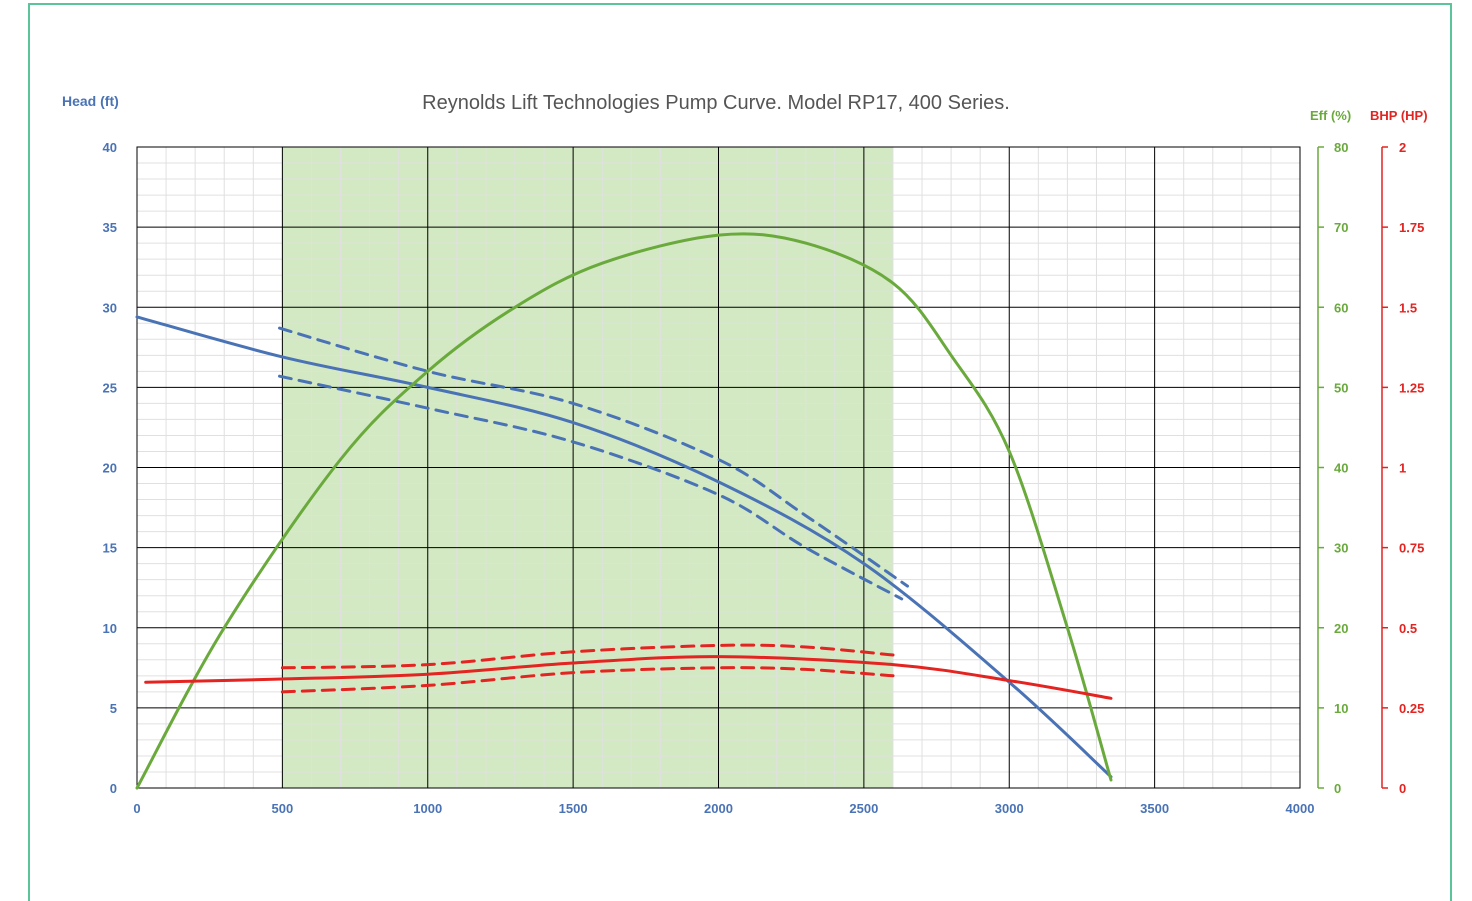 Image resolution: width=1472 pixels, height=901 pixels. I want to click on eff-tick-label: 50, so click(1341, 387).